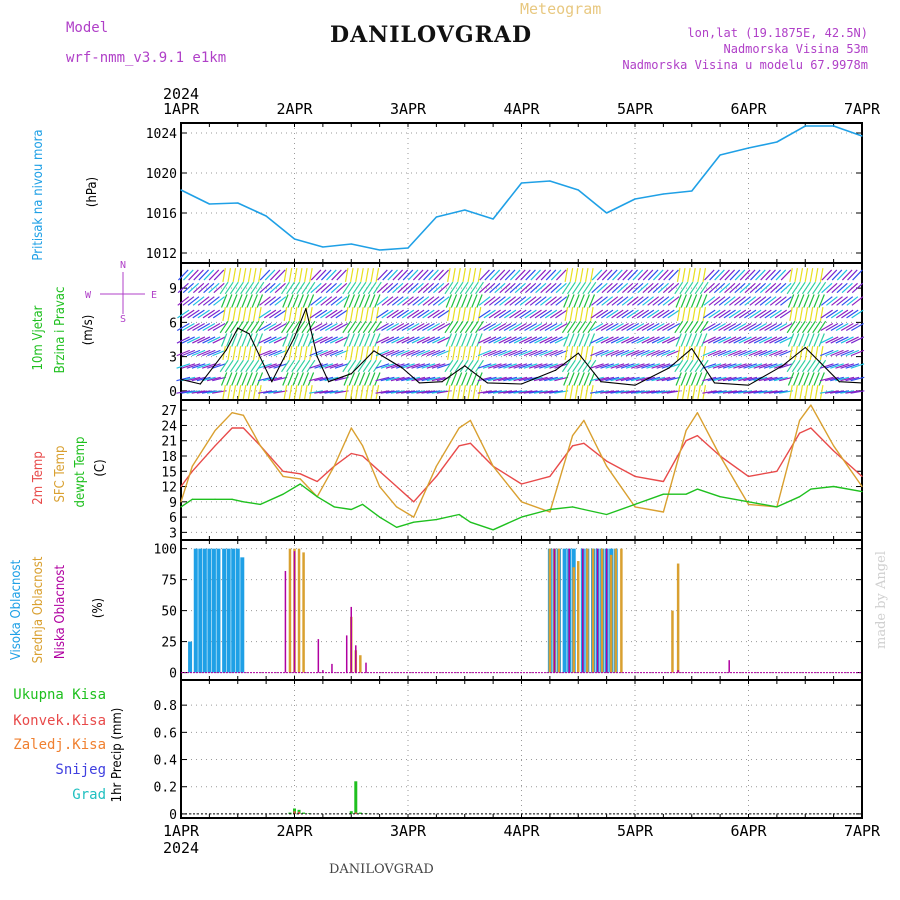 Image resolution: width=900 pixels, height=900 pixels. Describe the element at coordinates (98, 608) in the screenshot. I see `cloud-unit: (%)` at that location.